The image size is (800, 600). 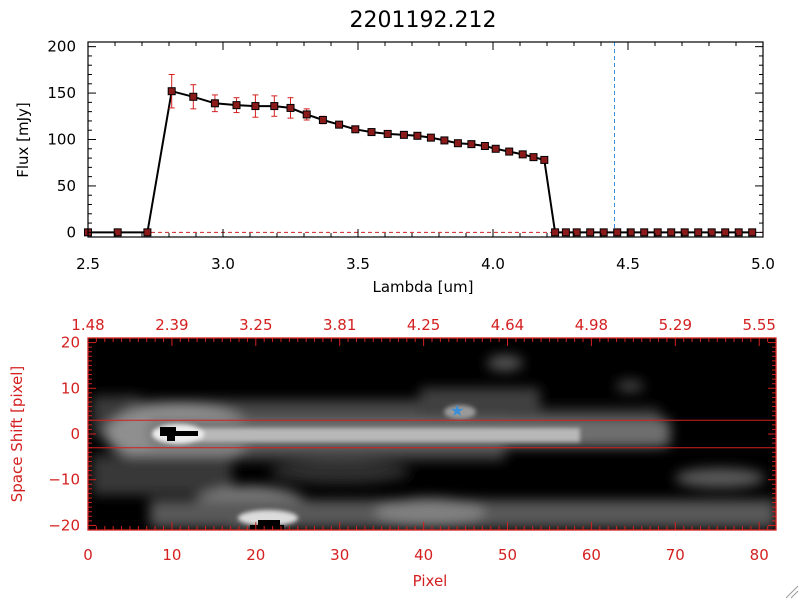 What do you see at coordinates (64, 480) in the screenshot?
I see `y-tick-label: −10` at bounding box center [64, 480].